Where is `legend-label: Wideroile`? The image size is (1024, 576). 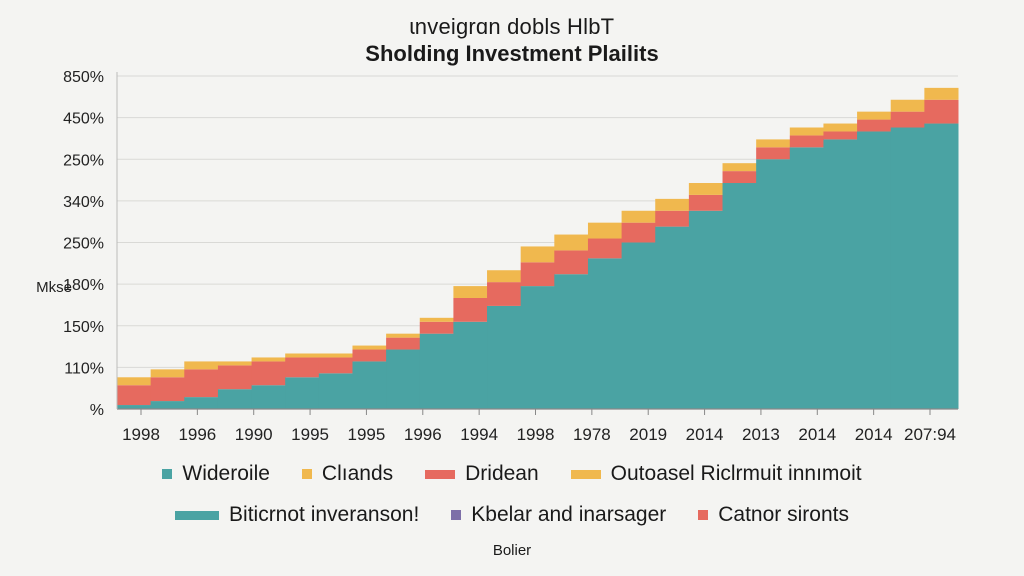 legend-label: Wideroile is located at coordinates (226, 473).